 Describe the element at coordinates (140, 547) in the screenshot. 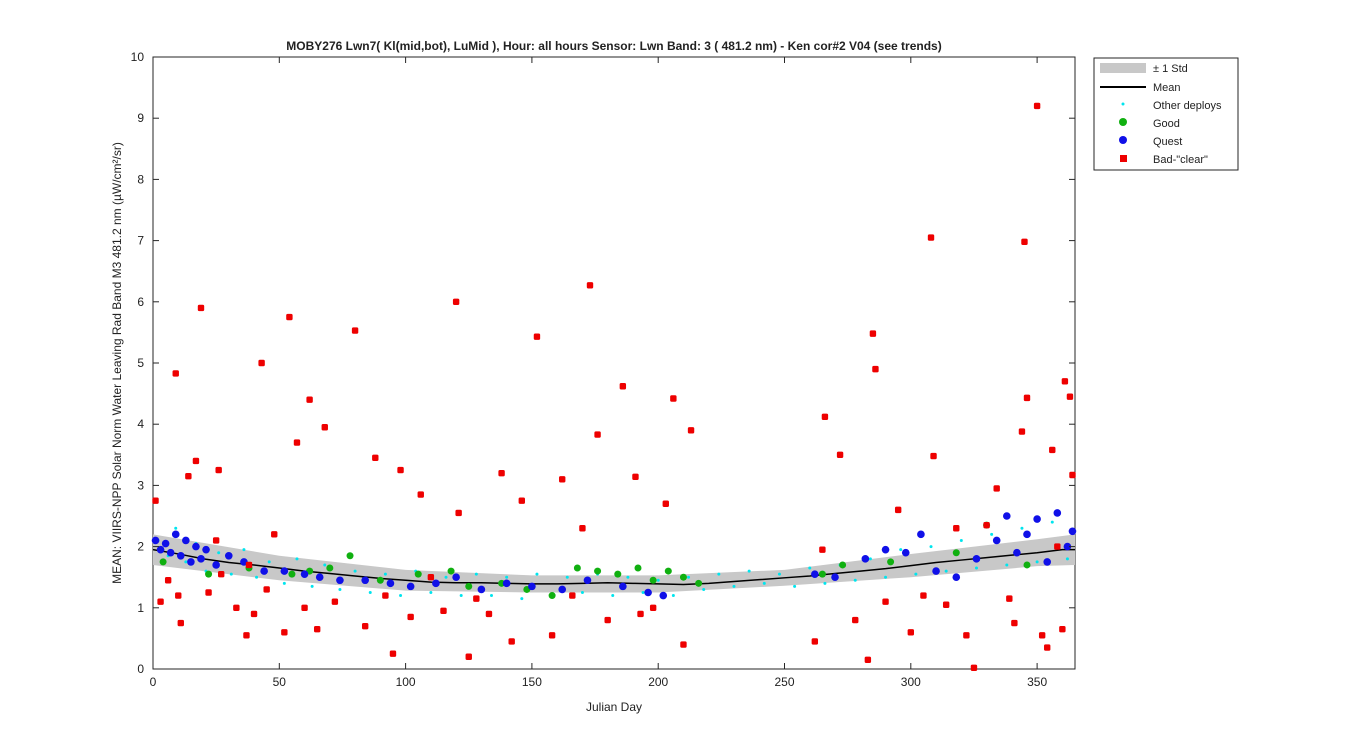

I see `y-tick-label: 2` at that location.